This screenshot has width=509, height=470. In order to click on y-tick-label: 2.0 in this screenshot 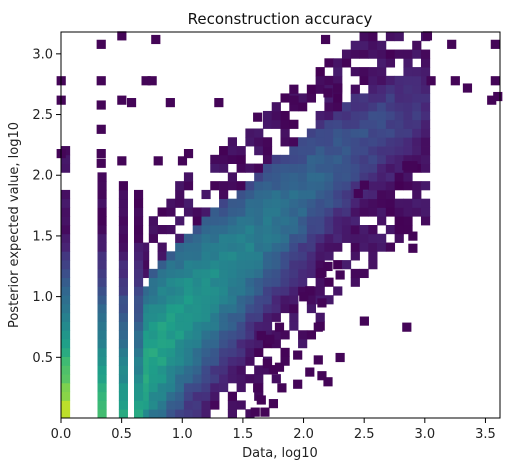, I will do `click(42, 176)`.